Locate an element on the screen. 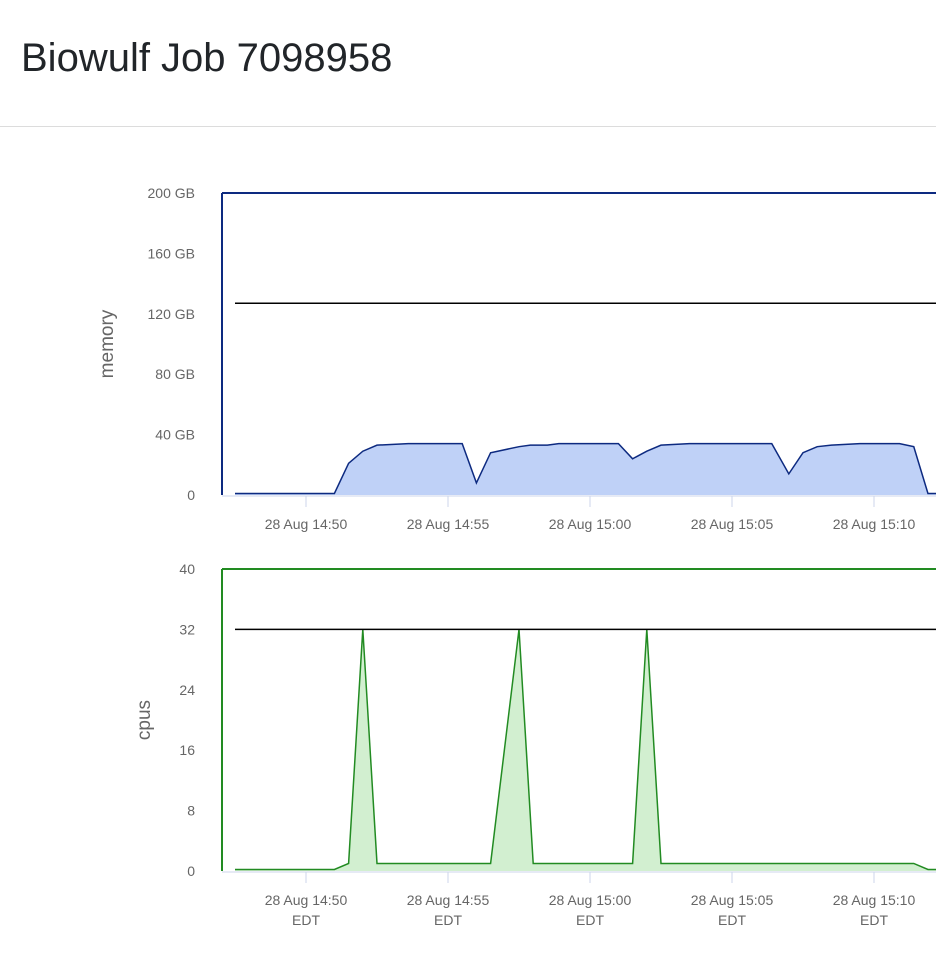 The image size is (936, 966). memory-x-tick-label: 28 Aug 15:10 is located at coordinates (874, 524).